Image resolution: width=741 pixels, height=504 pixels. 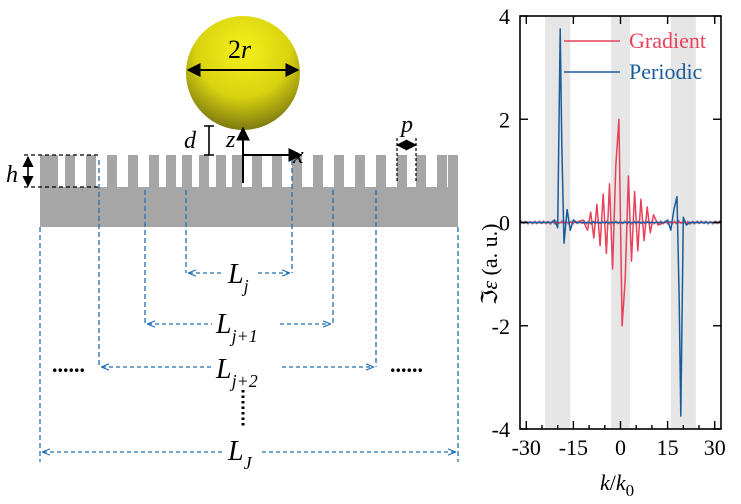 What do you see at coordinates (504, 16) in the screenshot?
I see `y-tick-label: 4` at bounding box center [504, 16].